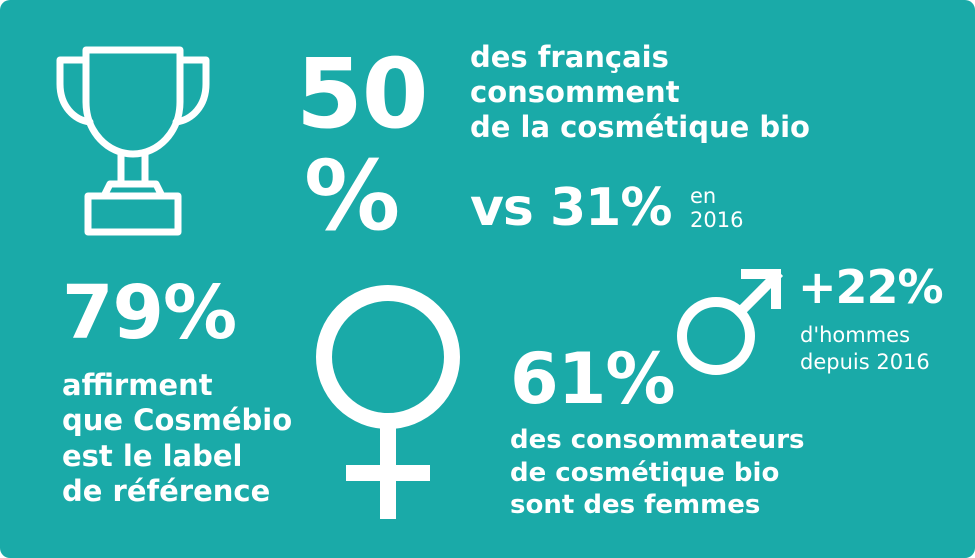 This screenshot has width=975, height=558. Describe the element at coordinates (640, 126) in the screenshot. I see `stat-bio-line-3: de la cosmétique bio` at that location.